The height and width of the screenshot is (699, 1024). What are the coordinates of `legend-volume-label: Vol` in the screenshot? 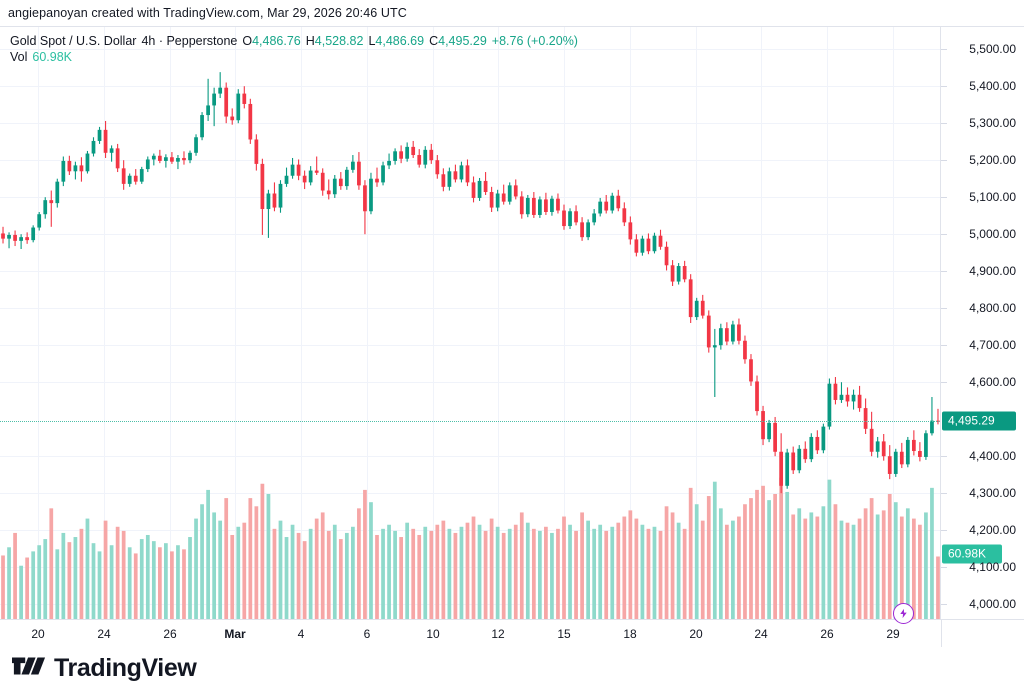 It's located at (19, 57).